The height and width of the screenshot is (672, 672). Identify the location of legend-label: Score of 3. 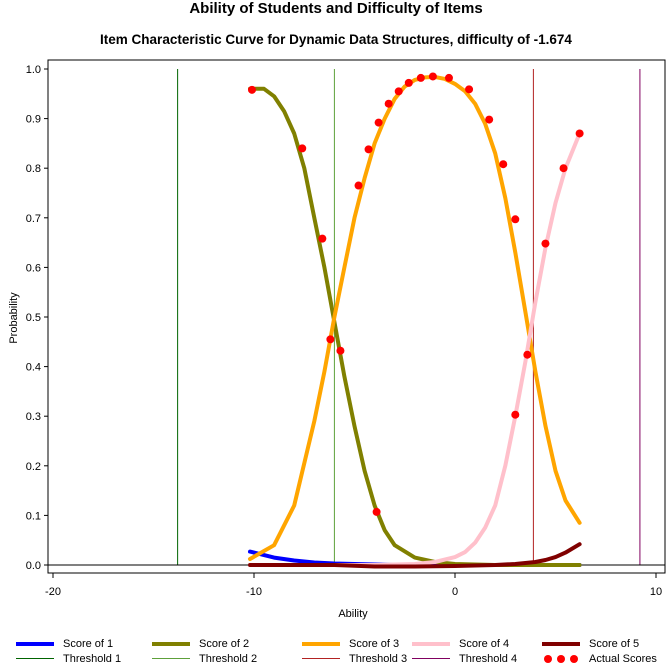
(374, 643).